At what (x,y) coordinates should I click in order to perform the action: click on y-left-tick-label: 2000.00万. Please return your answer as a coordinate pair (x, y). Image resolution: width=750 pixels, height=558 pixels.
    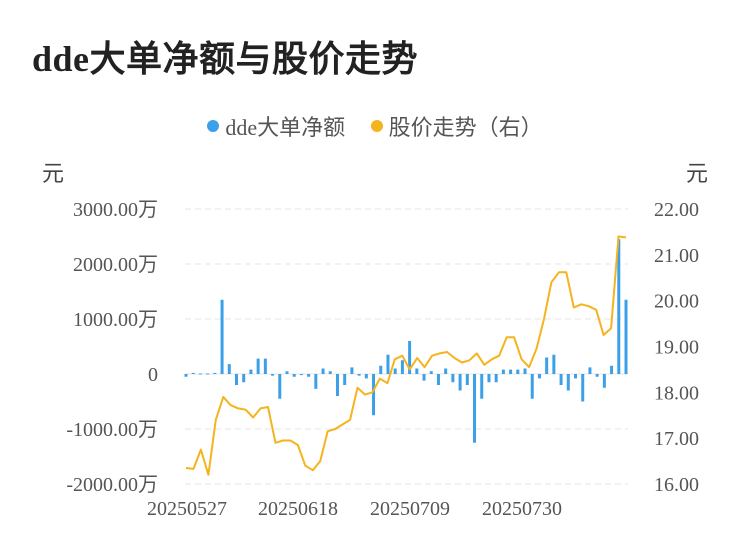
    Looking at the image, I should click on (115, 265).